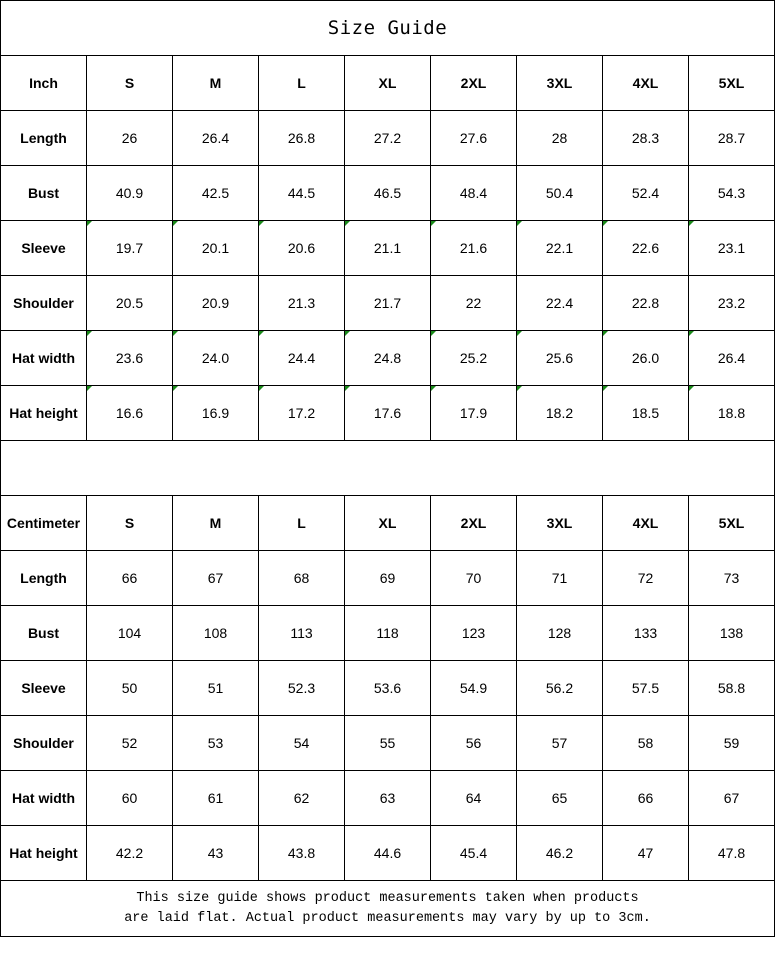 Image resolution: width=776 pixels, height=953 pixels. Describe the element at coordinates (43, 358) in the screenshot. I see `row-label: Hat width` at that location.